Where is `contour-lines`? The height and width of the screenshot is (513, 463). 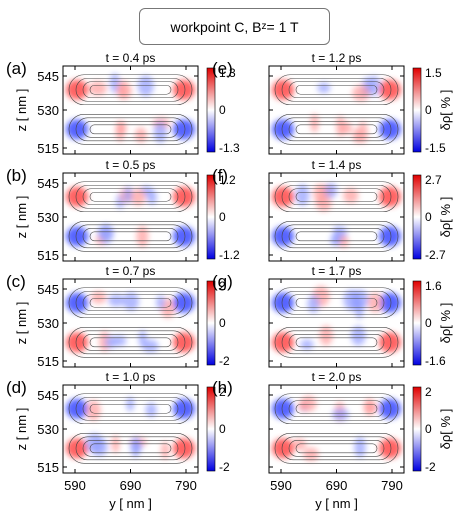 contour-lines is located at coordinates (336, 322).